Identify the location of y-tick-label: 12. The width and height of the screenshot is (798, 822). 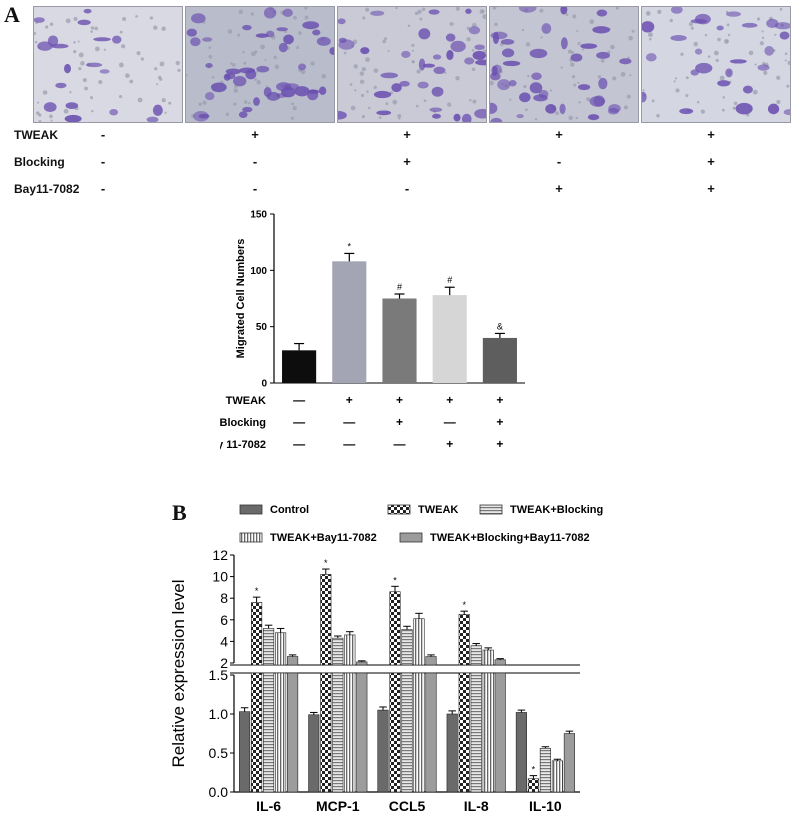
(220, 555).